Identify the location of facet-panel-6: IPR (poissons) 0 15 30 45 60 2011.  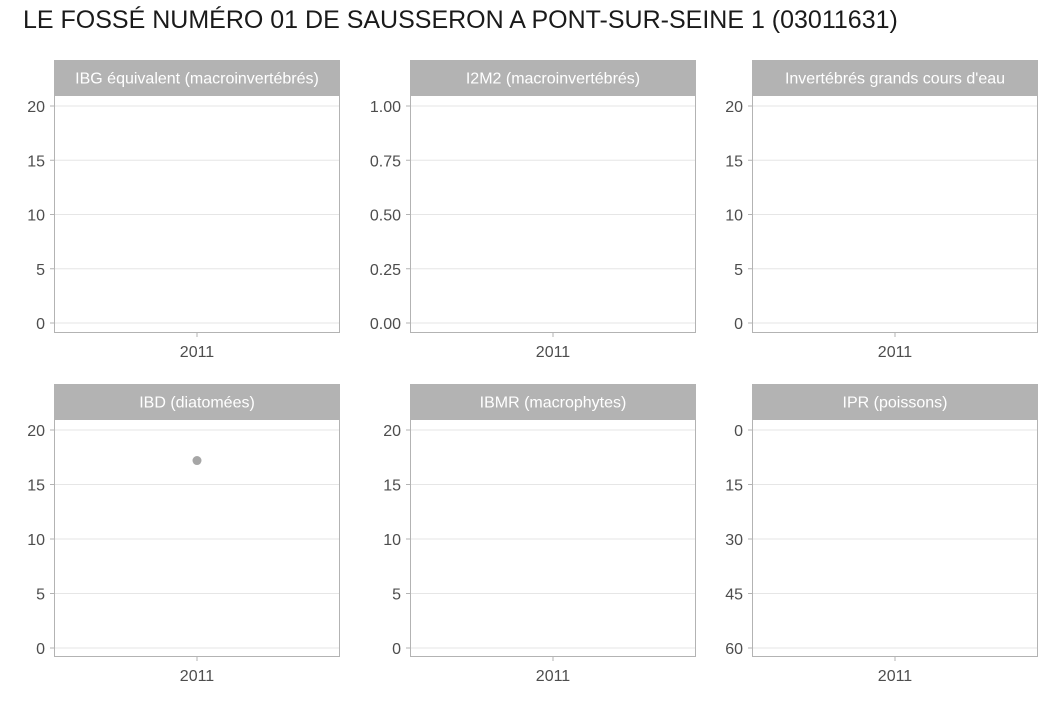
(881, 534).